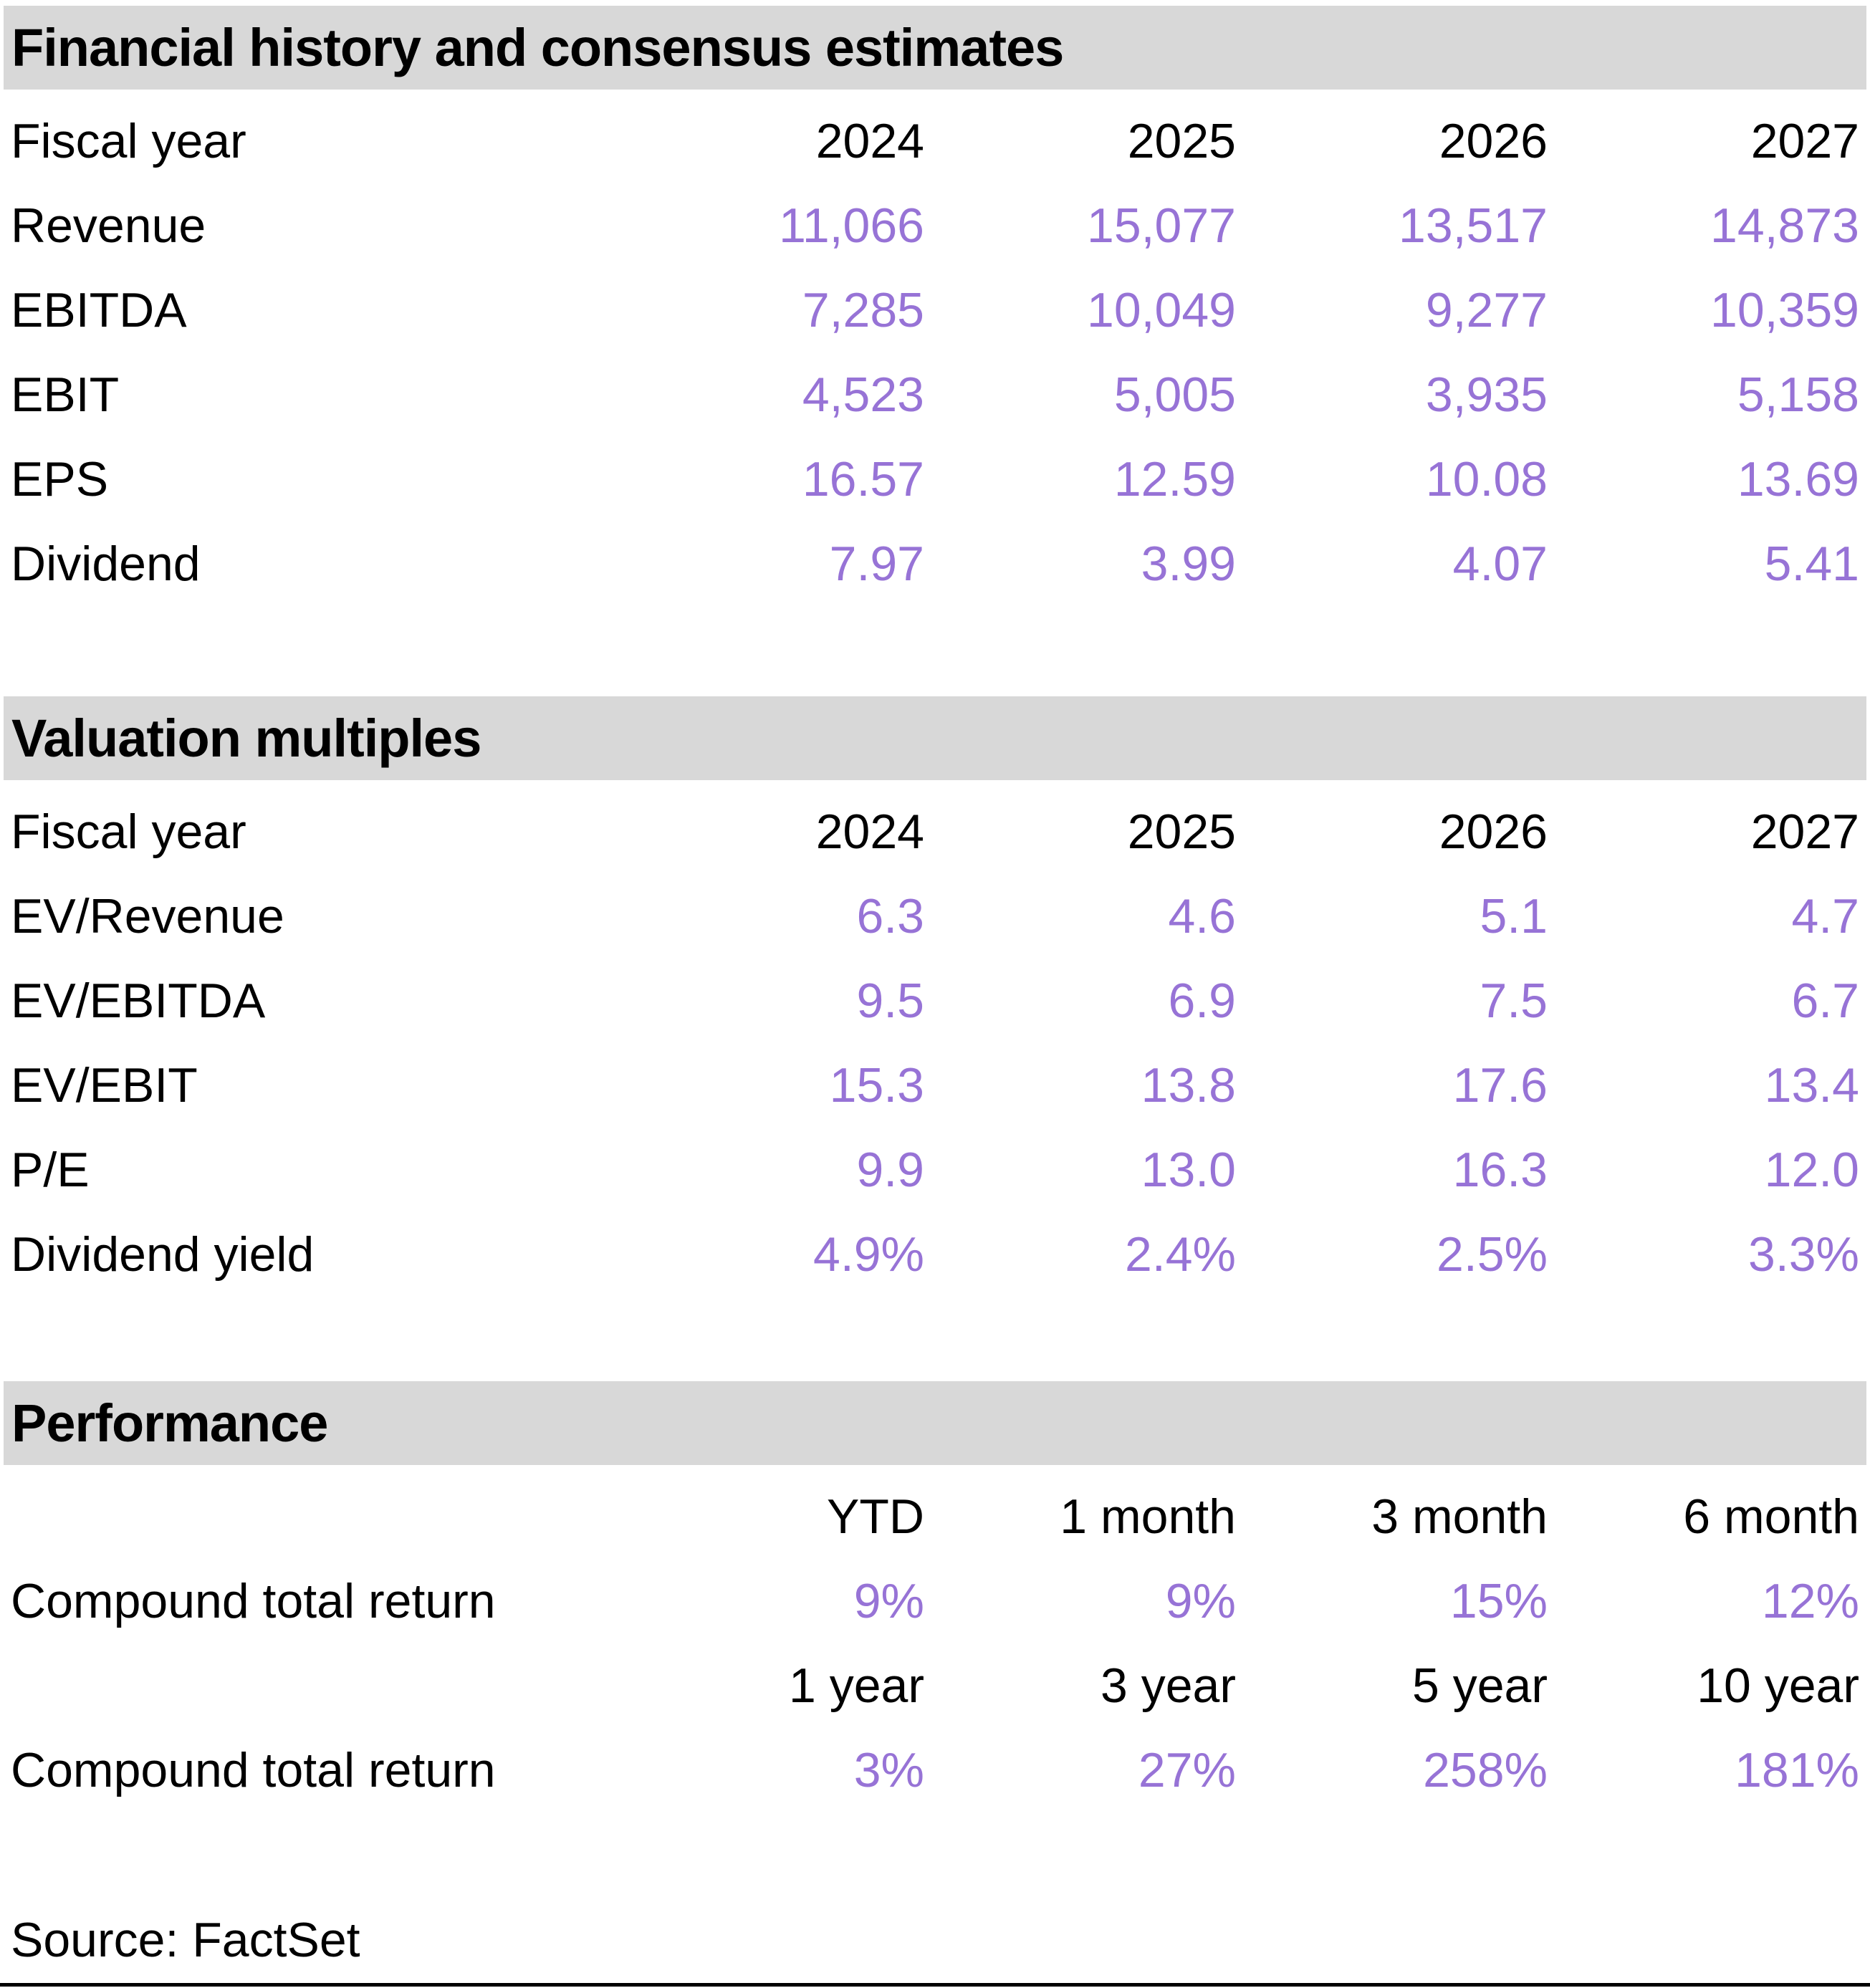 This screenshot has width=1870, height=1988. I want to click on section-header-bar: Performance, so click(935, 1423).